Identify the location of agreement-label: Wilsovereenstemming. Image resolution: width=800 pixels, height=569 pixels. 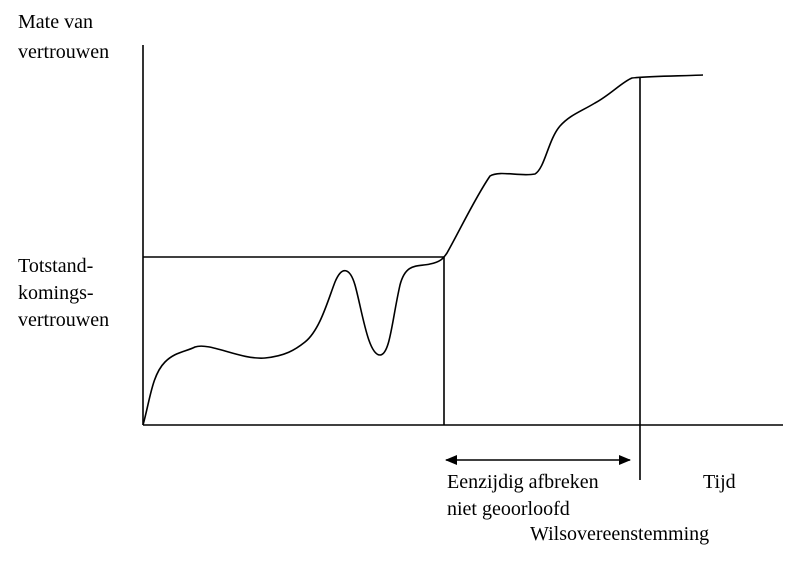
(619, 534).